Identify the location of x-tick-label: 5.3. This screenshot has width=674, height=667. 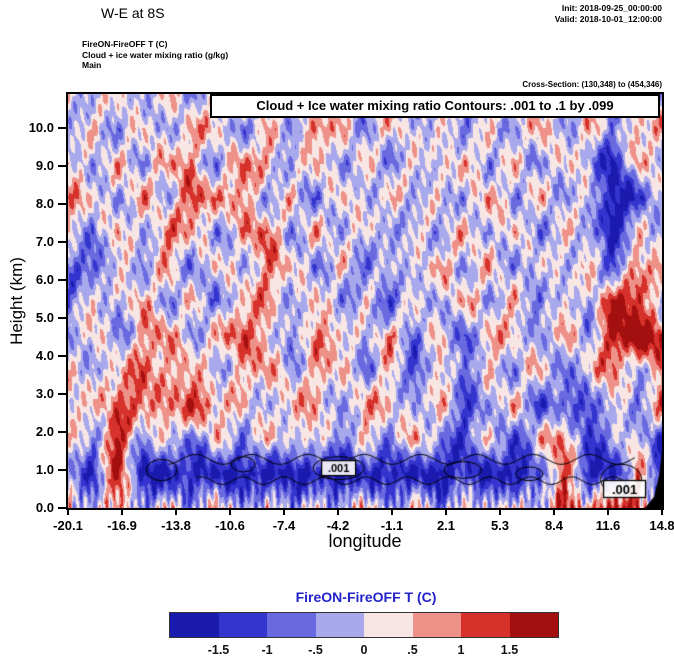
(500, 525).